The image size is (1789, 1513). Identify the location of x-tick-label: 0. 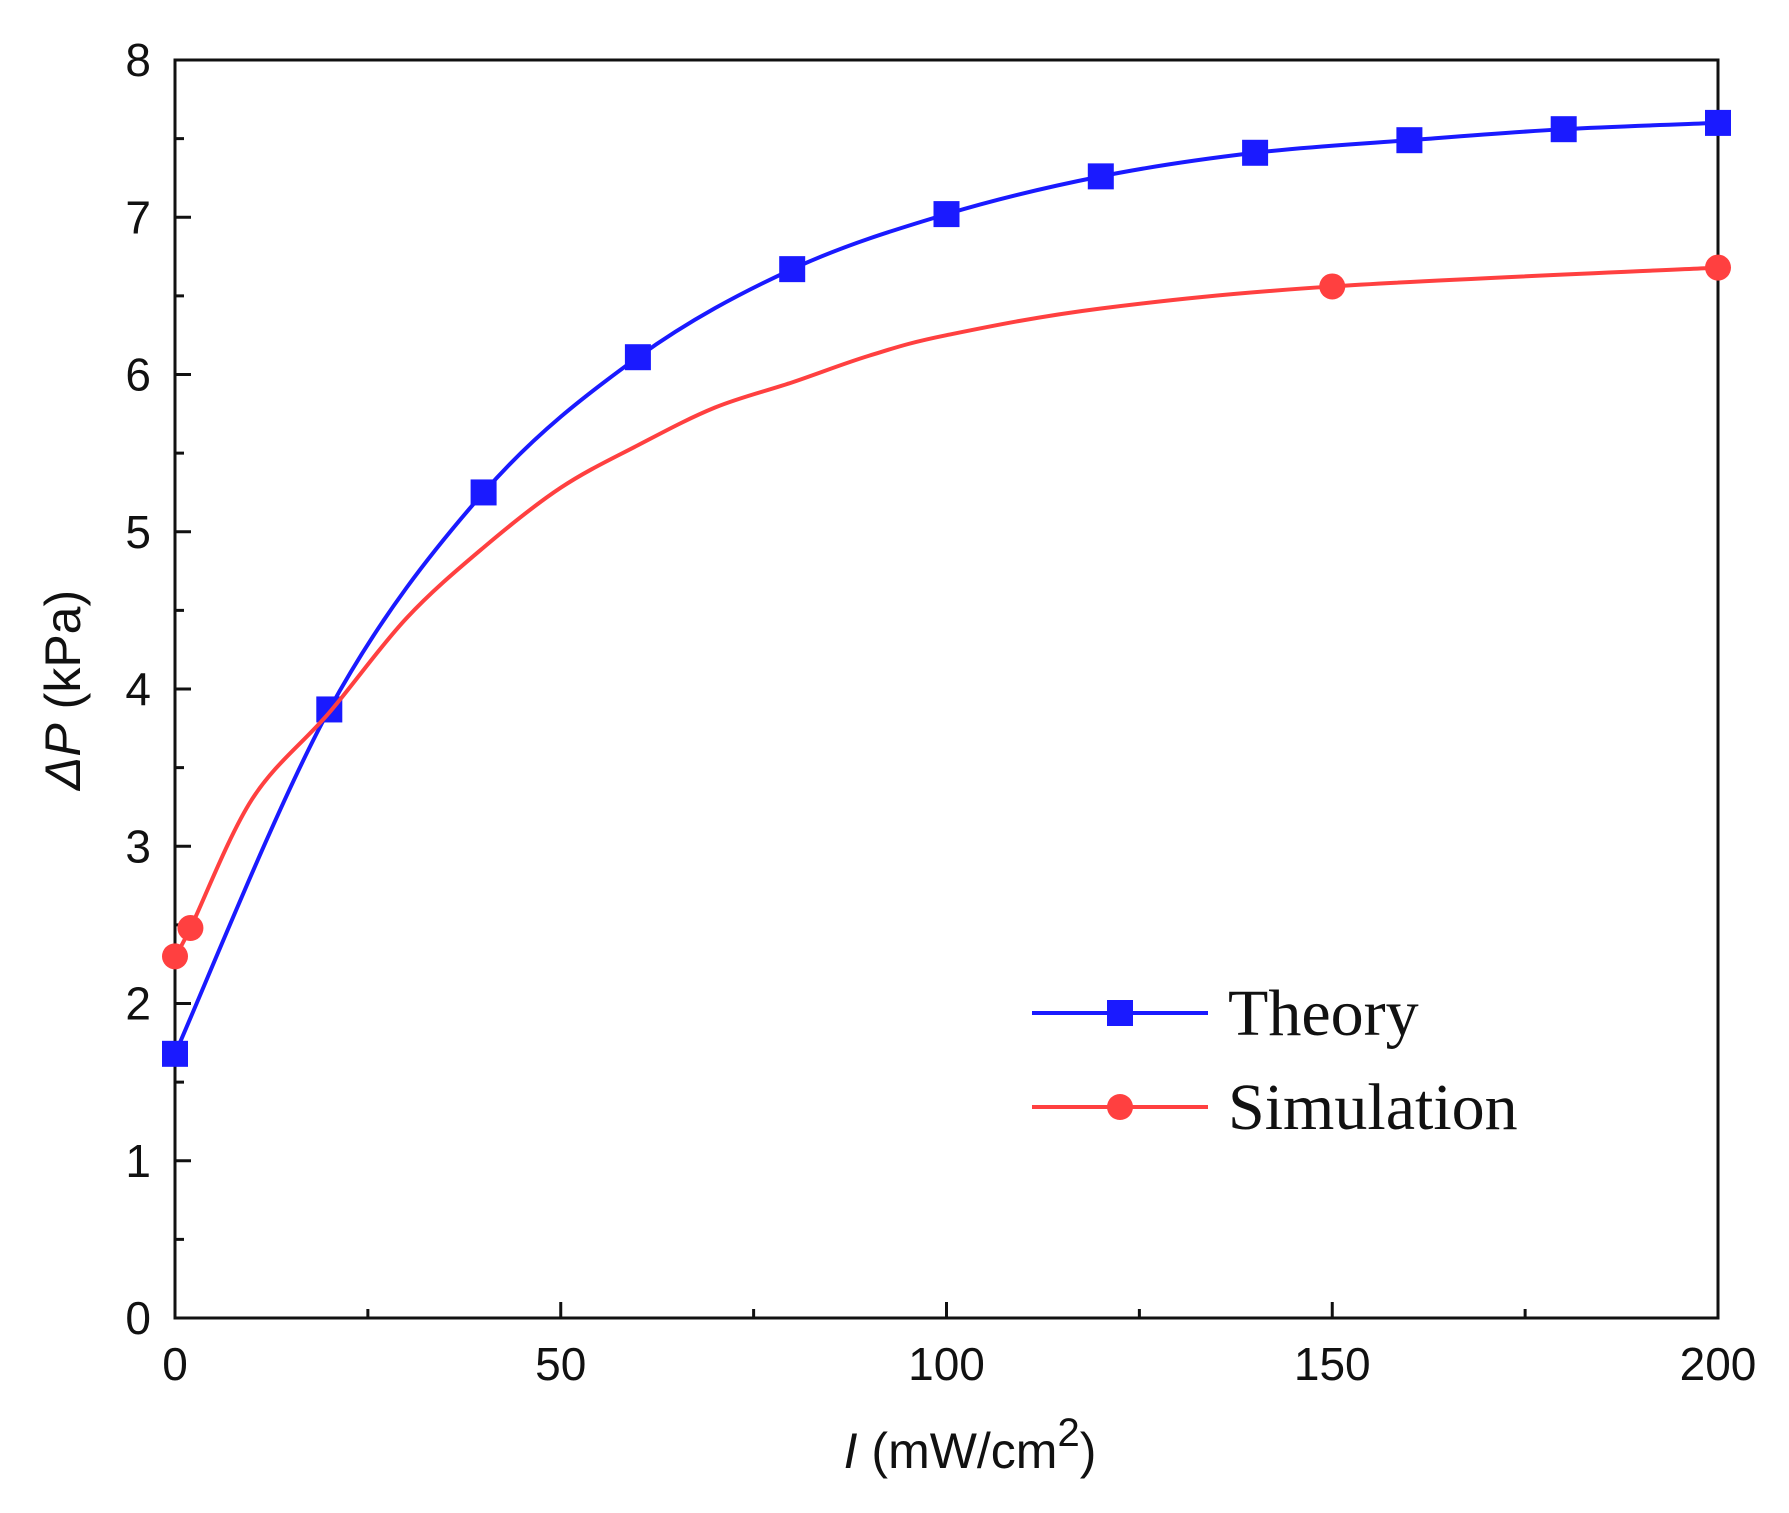
(175, 1364).